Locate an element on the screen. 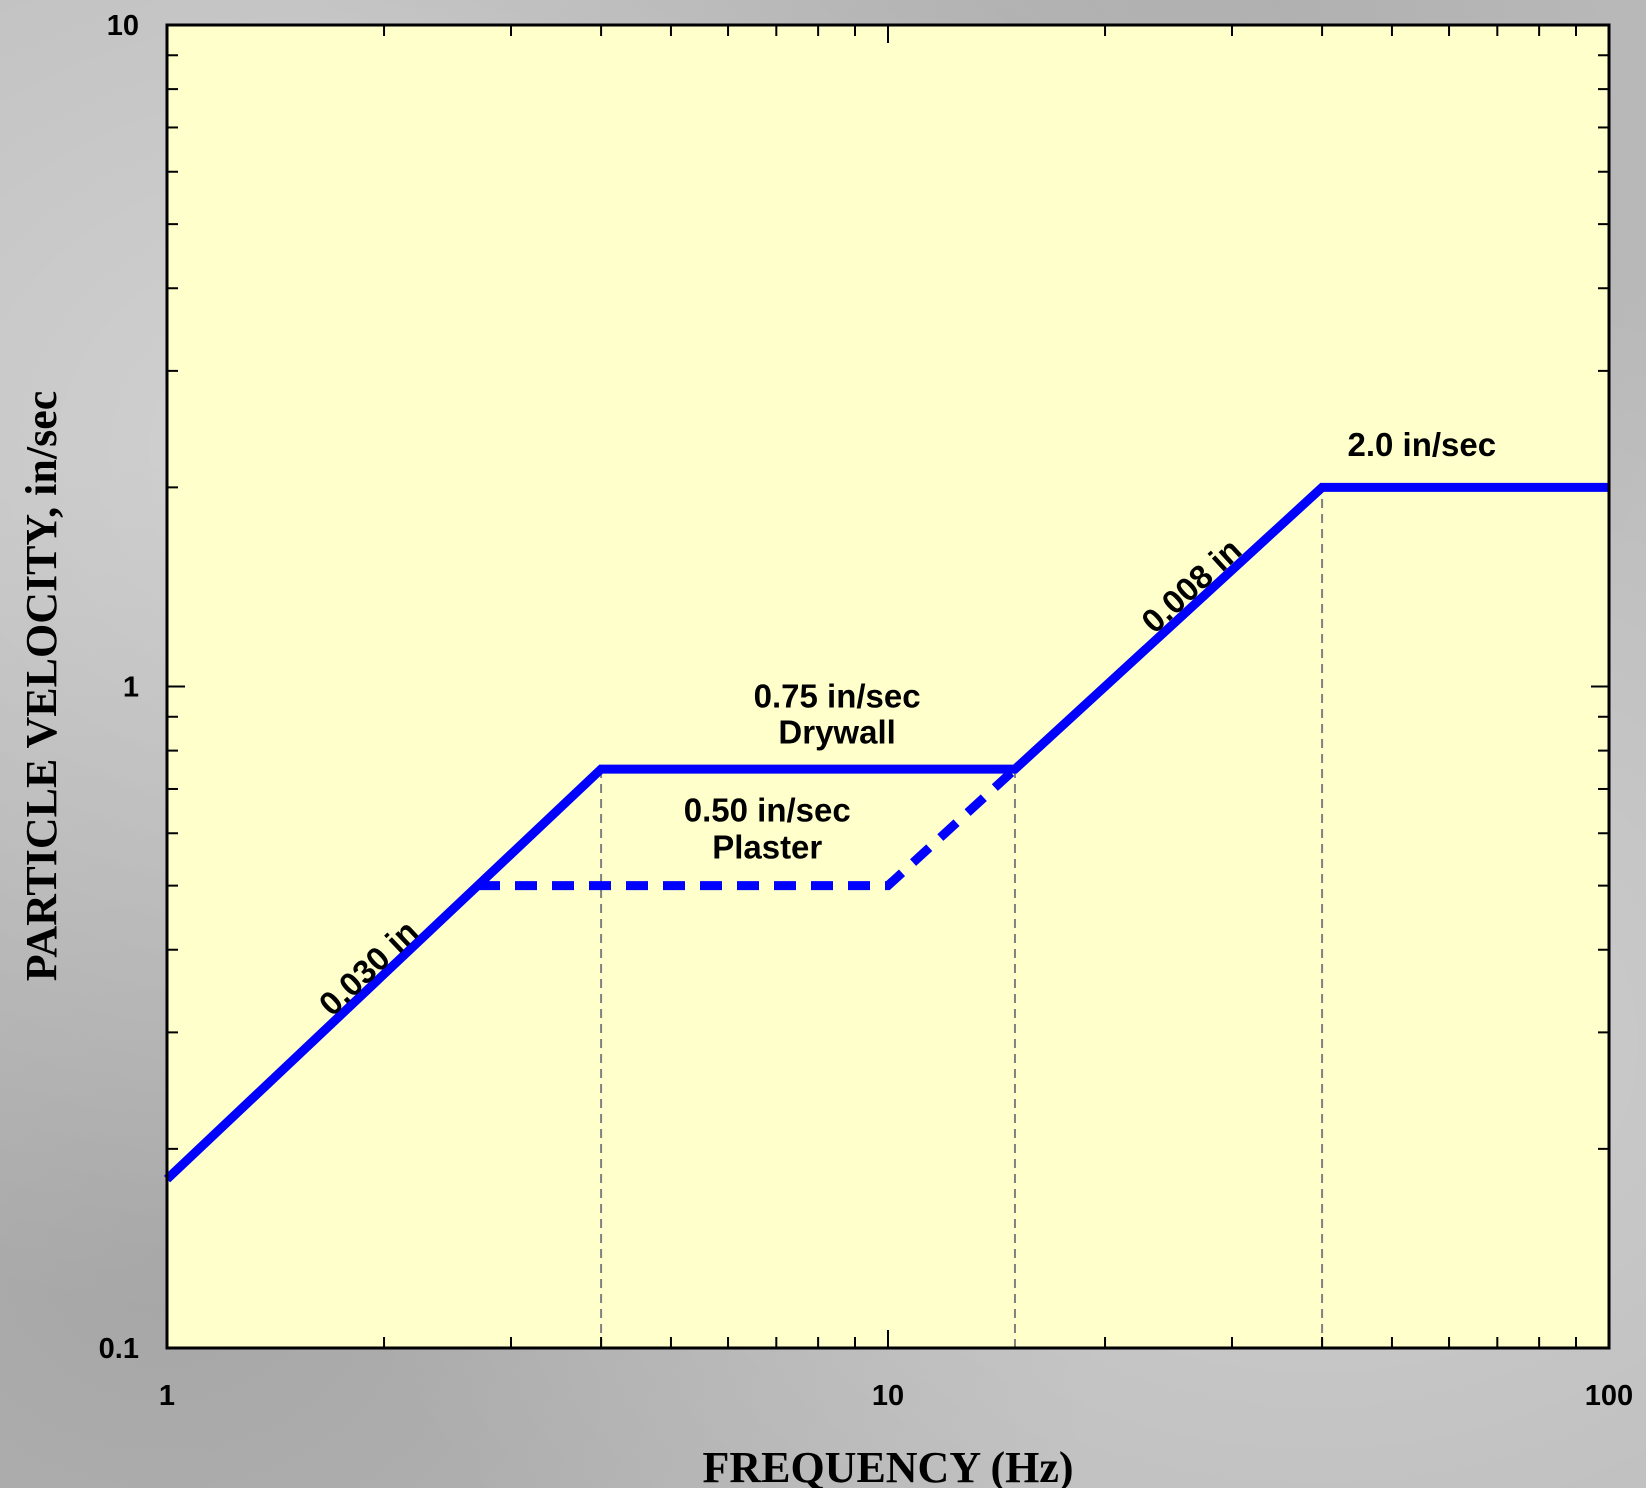 This screenshot has width=1646, height=1488. x-tick-label: 10 is located at coordinates (888, 1396).